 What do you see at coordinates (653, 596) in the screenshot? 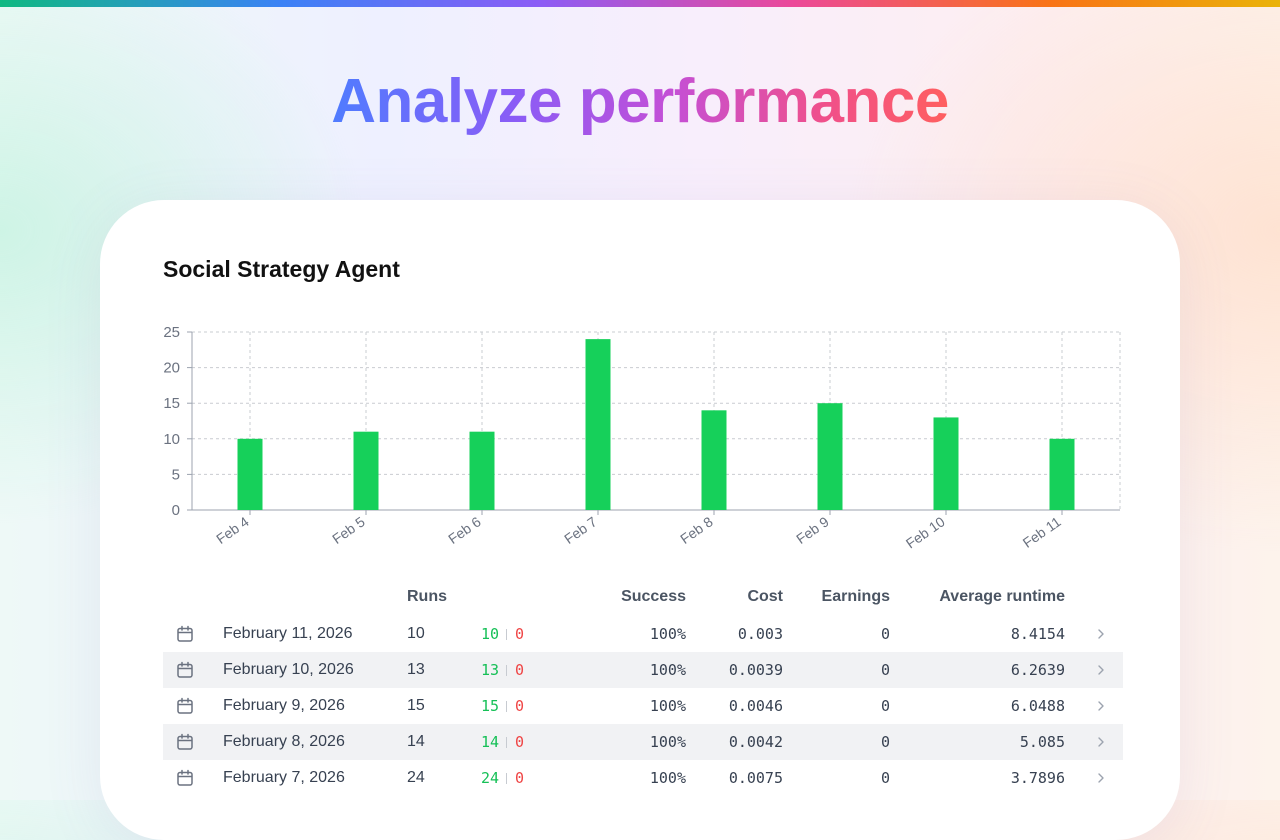
I see `header-success: Success` at bounding box center [653, 596].